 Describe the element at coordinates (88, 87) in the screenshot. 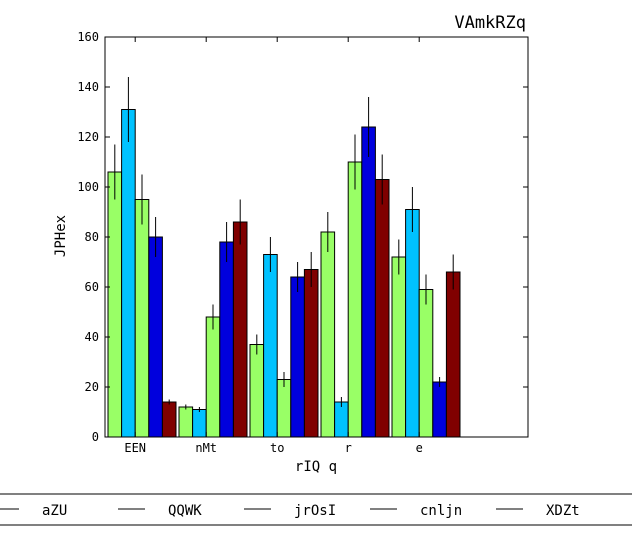

I see `y-tick-label: 140` at that location.